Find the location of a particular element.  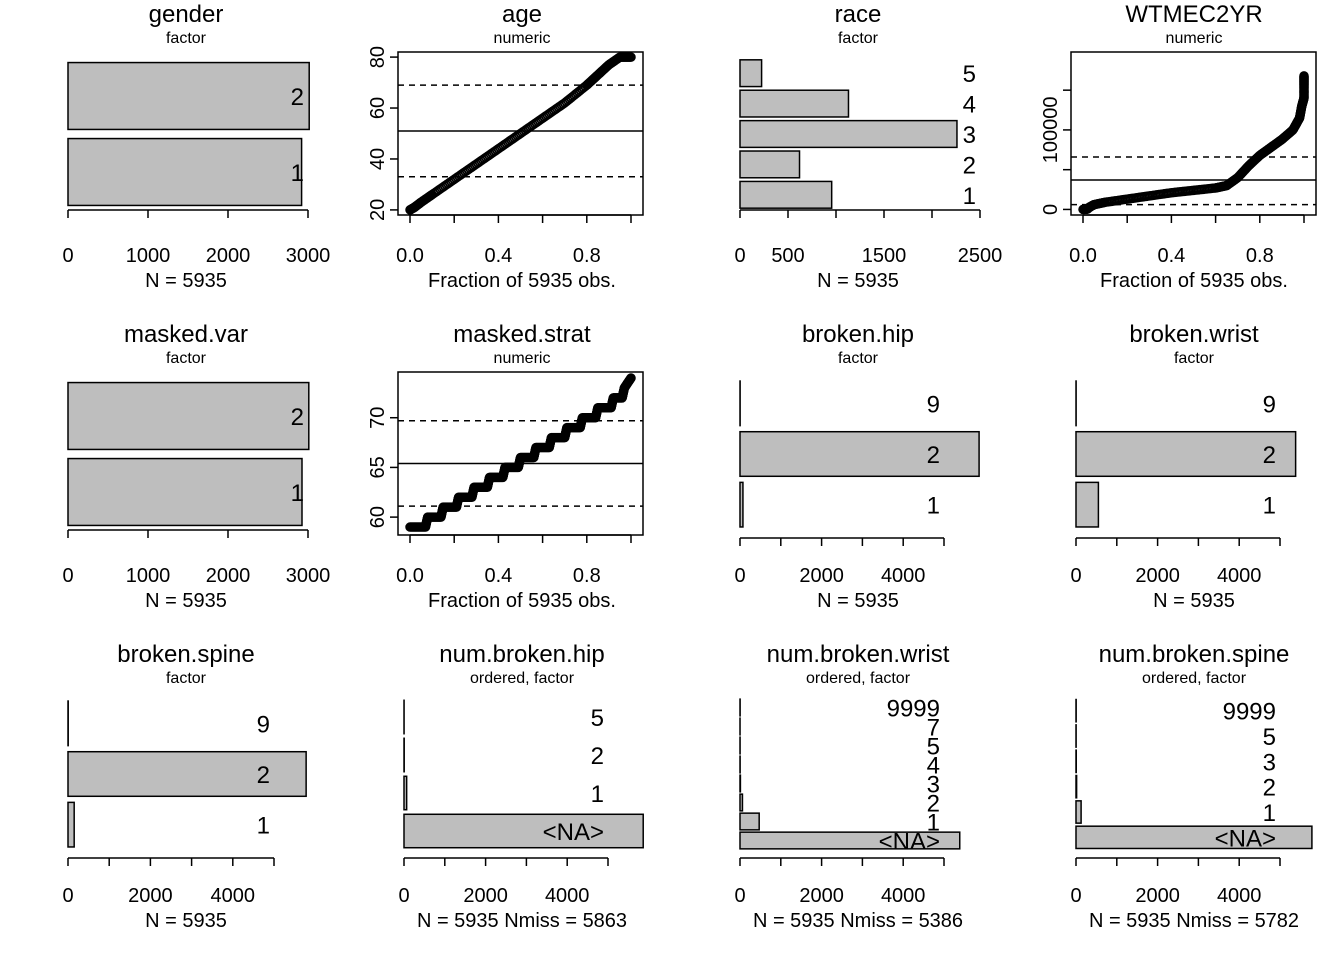

y-tick-label: 20 is located at coordinates (378, 210).